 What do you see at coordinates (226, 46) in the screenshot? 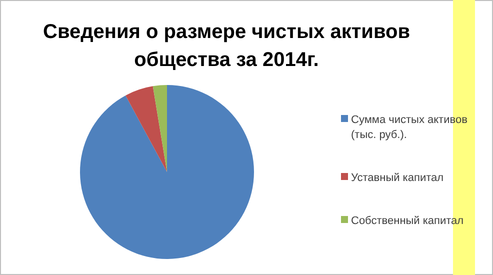
I see `chart-title: Сведения о размере чистых активов общества за 2014г.` at bounding box center [226, 46].